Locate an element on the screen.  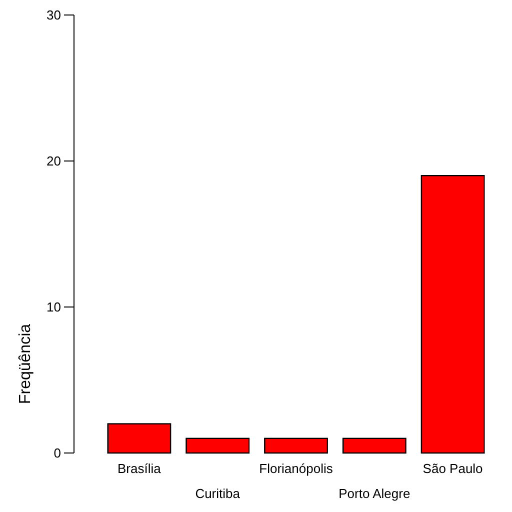
x-tick-label: Porto Alegre is located at coordinates (374, 493).